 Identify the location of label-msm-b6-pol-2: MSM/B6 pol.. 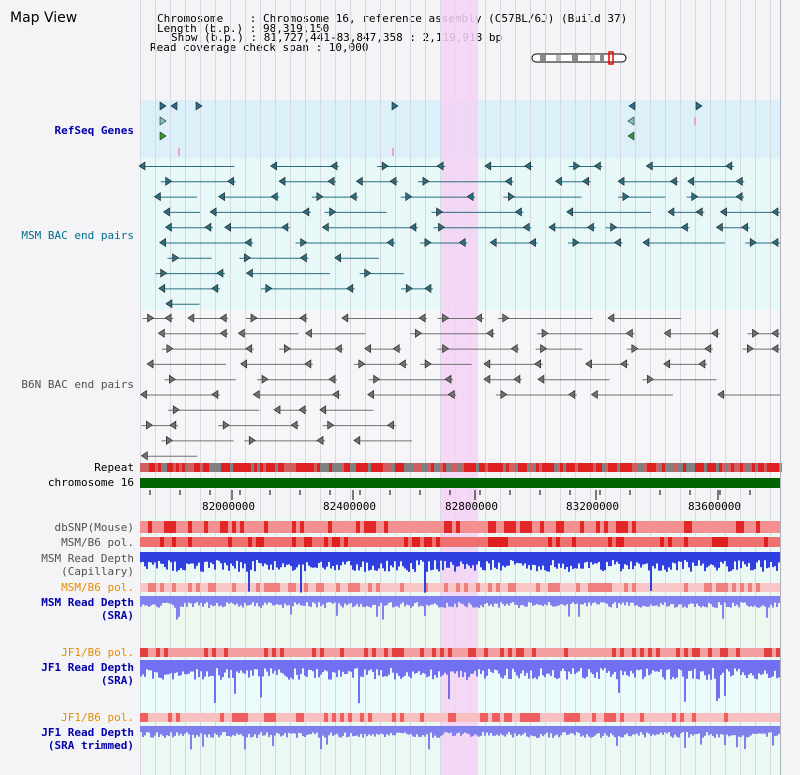
(97, 587).